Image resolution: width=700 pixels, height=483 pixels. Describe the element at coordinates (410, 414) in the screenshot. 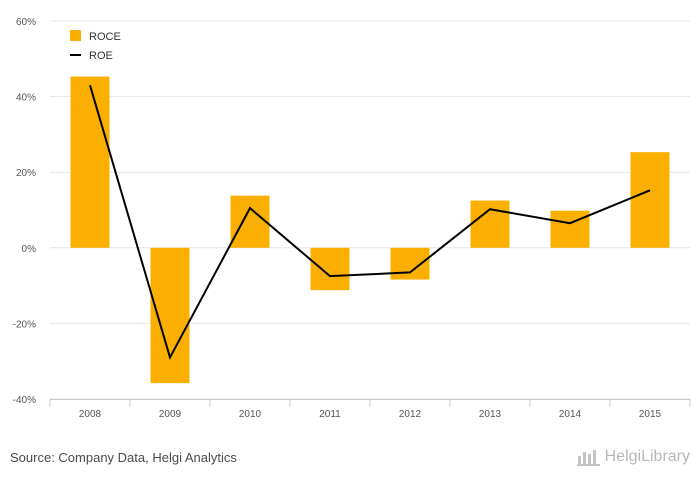

I see `x-tick-label: 2012` at that location.